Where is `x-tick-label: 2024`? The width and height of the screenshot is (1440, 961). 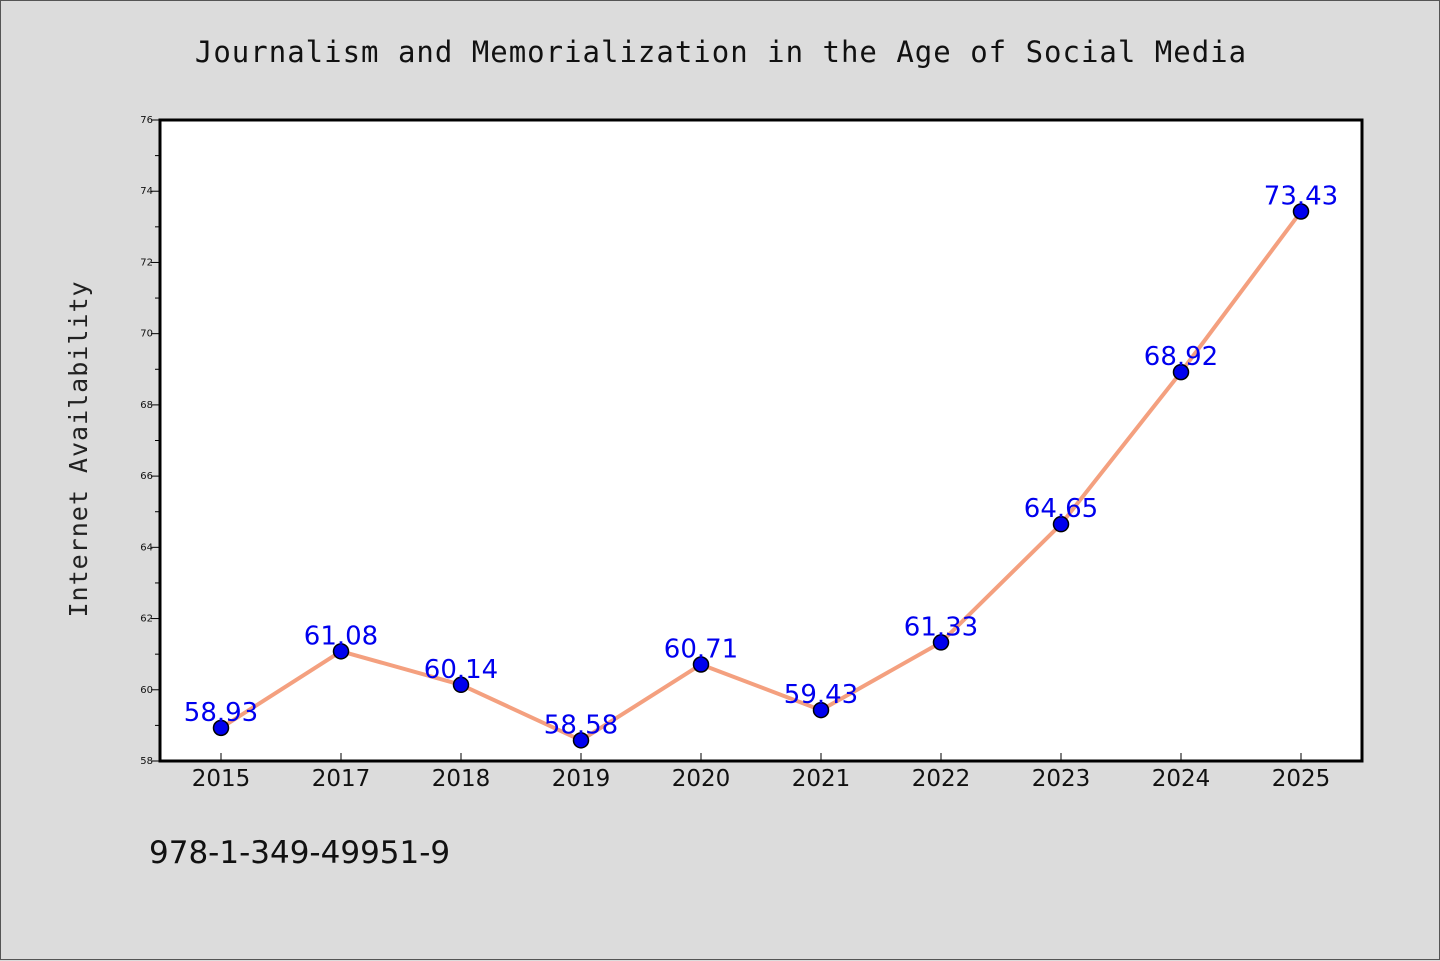
x-tick-label: 2024 is located at coordinates (1181, 779).